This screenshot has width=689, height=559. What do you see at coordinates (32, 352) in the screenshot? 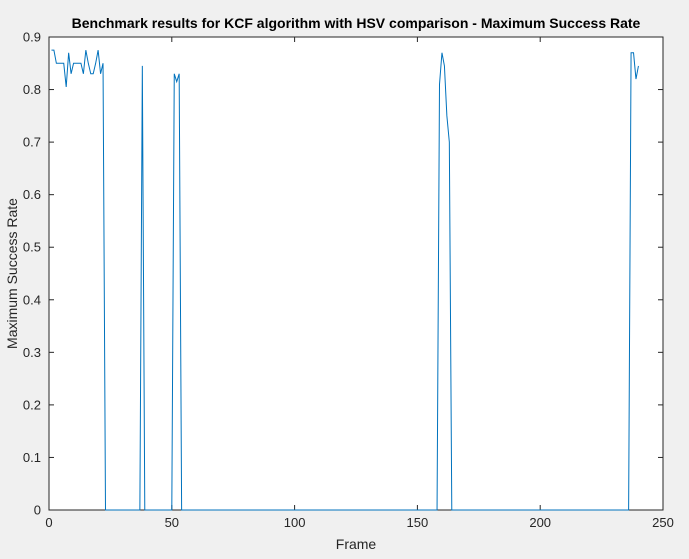
I see `y-tick-label: 0.3` at bounding box center [32, 352].